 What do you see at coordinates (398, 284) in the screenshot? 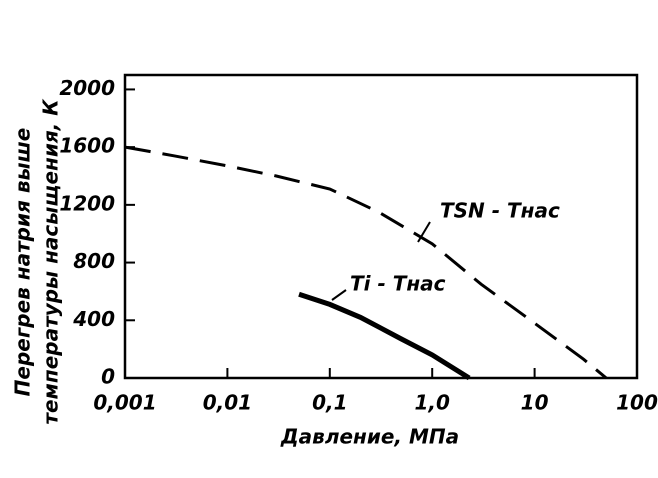
I see `series-label: Ti - Tнас` at bounding box center [398, 284].